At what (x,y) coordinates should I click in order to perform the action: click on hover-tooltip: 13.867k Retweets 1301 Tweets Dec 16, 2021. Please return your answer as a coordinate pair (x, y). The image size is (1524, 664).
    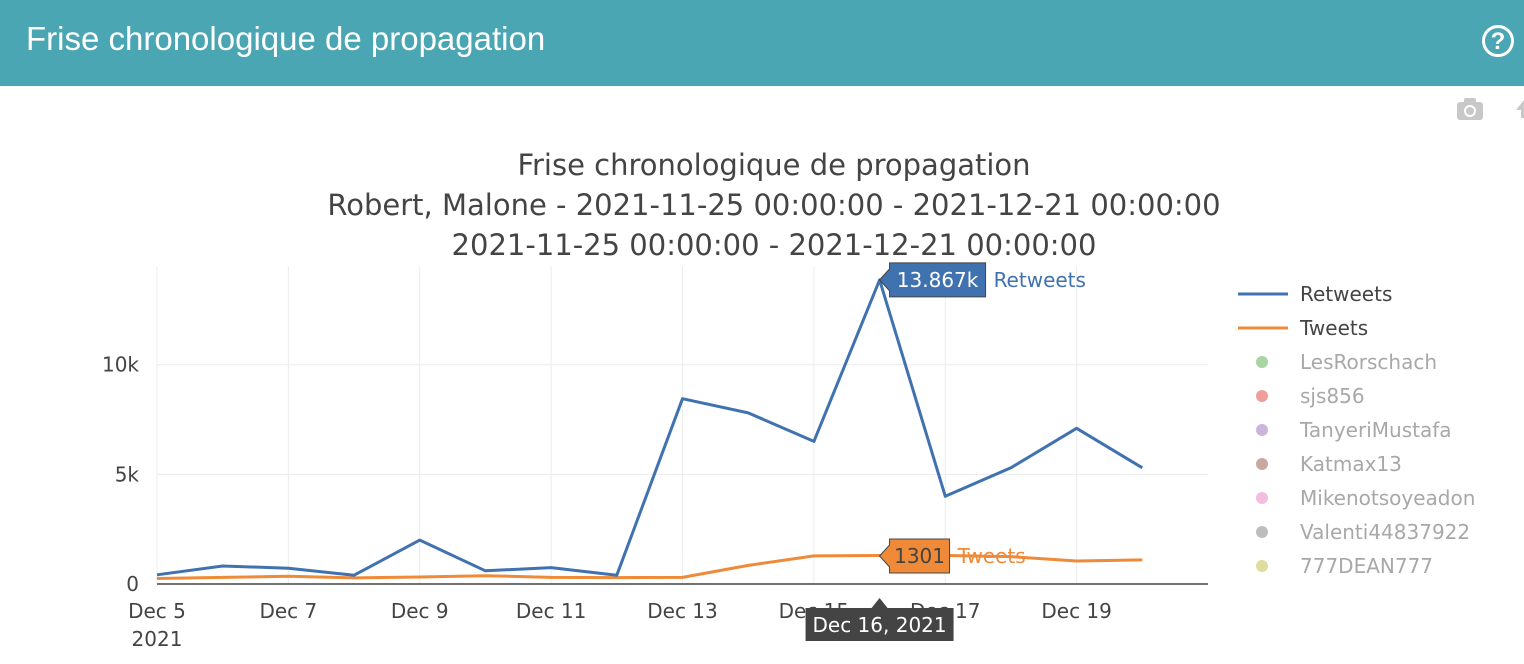
    Looking at the image, I should click on (945, 451).